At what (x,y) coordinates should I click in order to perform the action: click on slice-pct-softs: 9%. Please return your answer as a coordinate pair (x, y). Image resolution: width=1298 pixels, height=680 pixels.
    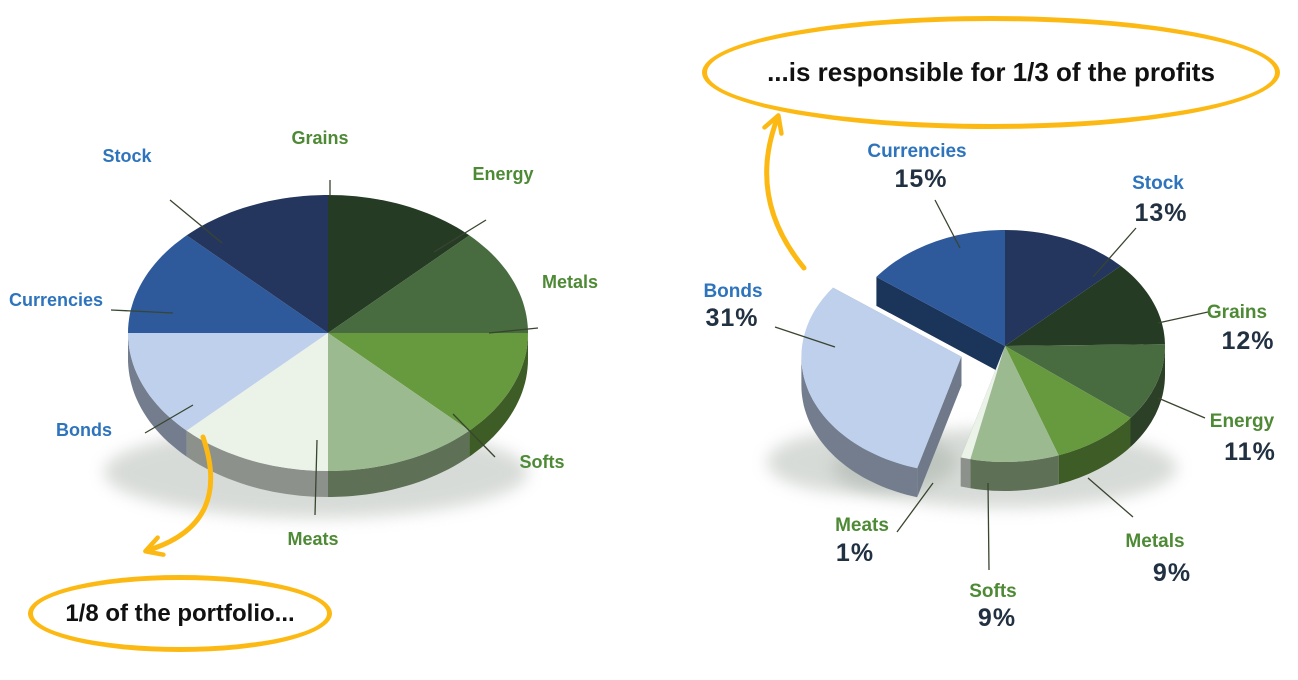
    Looking at the image, I should click on (997, 618).